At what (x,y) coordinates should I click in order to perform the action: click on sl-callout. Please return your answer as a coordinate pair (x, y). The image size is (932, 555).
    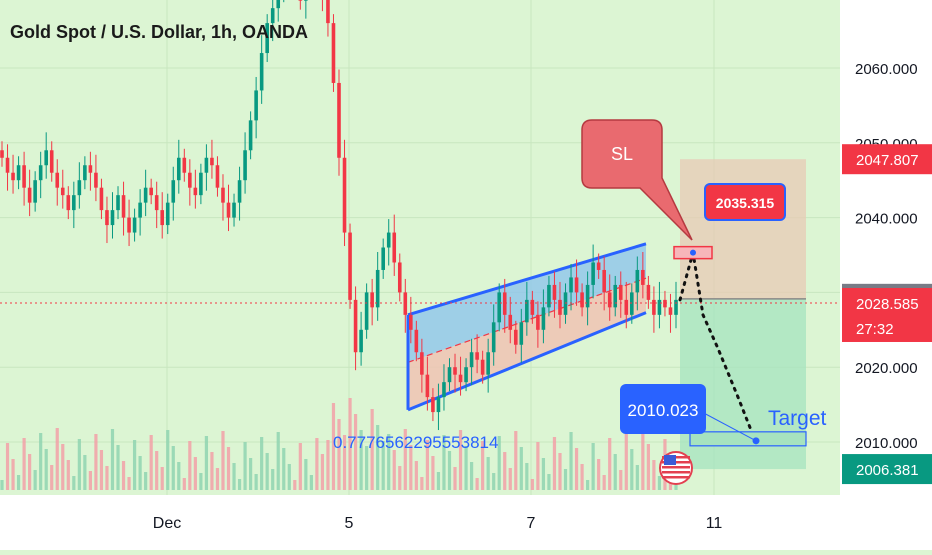
    Looking at the image, I should click on (637, 180).